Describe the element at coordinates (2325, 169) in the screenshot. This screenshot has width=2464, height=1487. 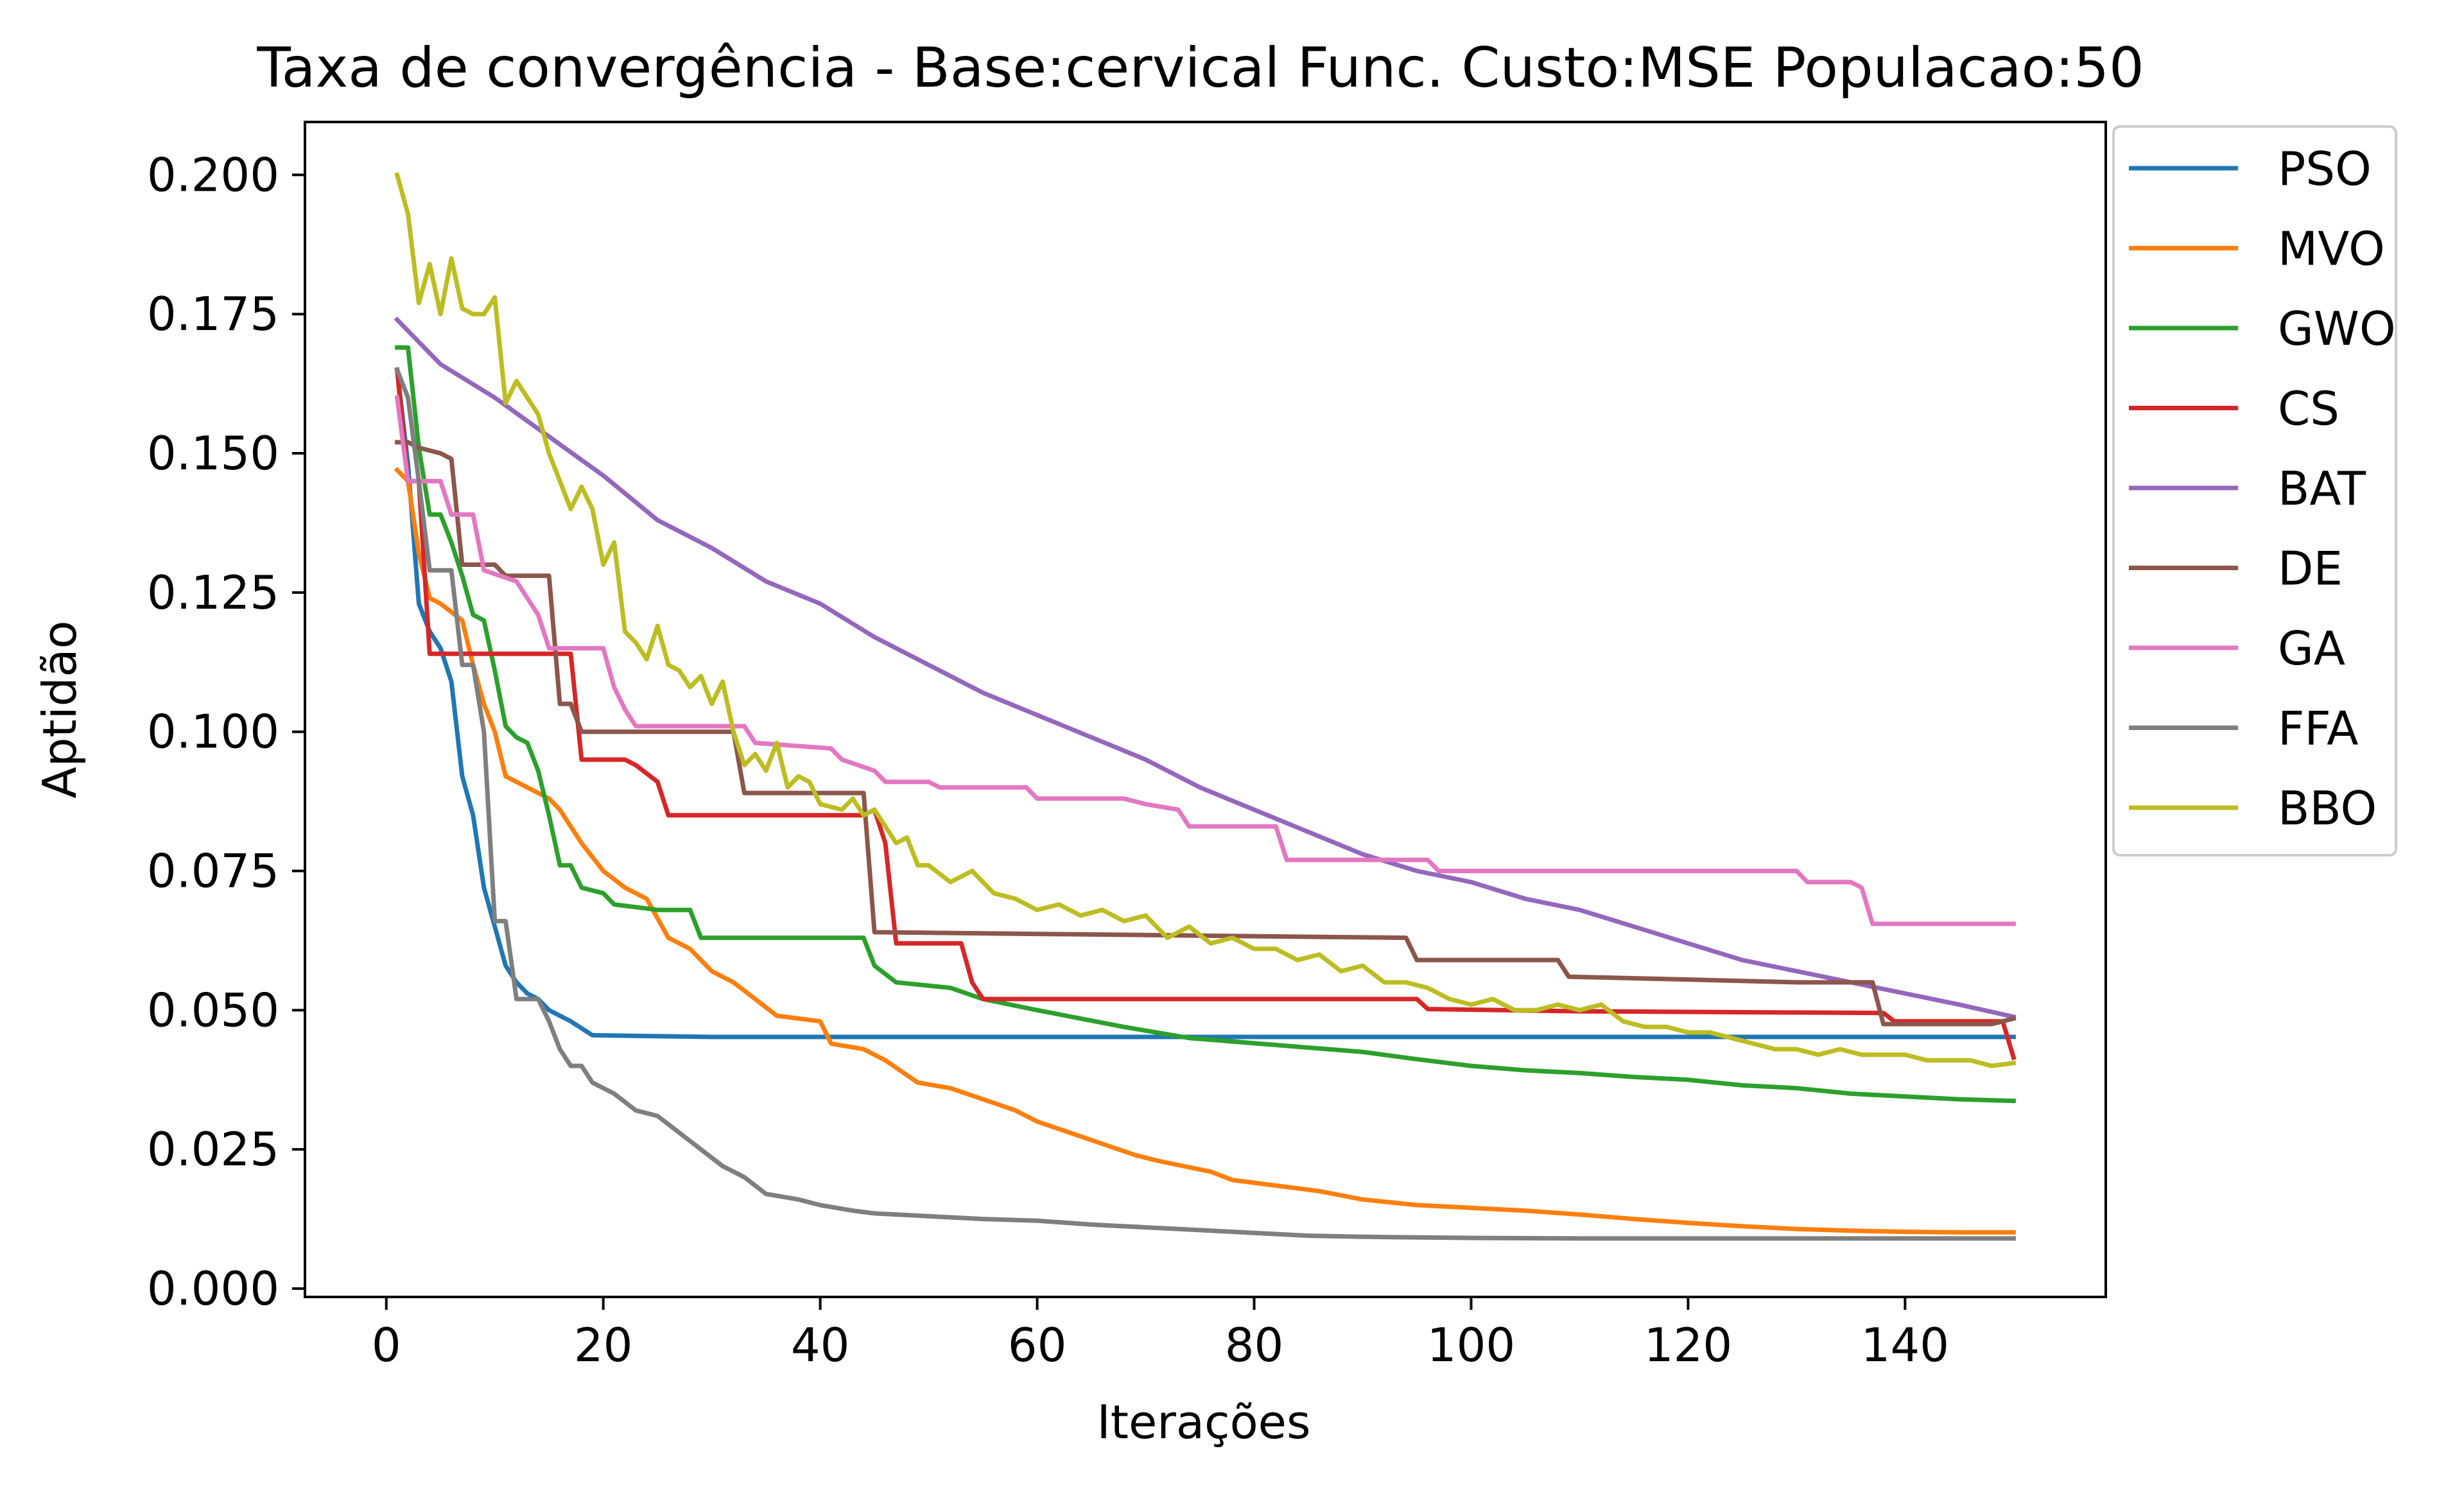
I see `legend-label-pso: PSO` at that location.